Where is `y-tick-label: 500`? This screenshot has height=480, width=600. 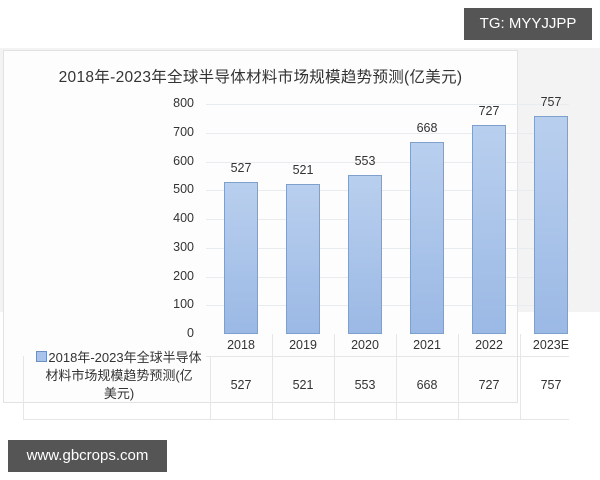 y-tick-label: 500 is located at coordinates (183, 189).